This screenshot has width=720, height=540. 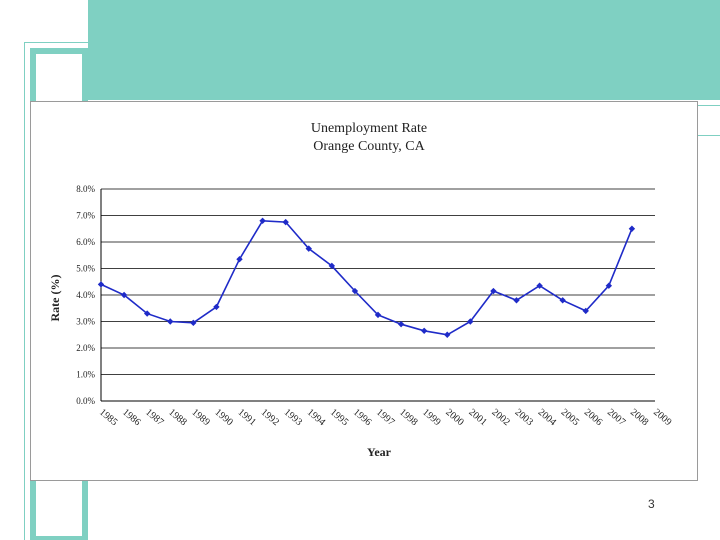 What do you see at coordinates (662, 417) in the screenshot?
I see `x-tick-label: 2009` at bounding box center [662, 417].